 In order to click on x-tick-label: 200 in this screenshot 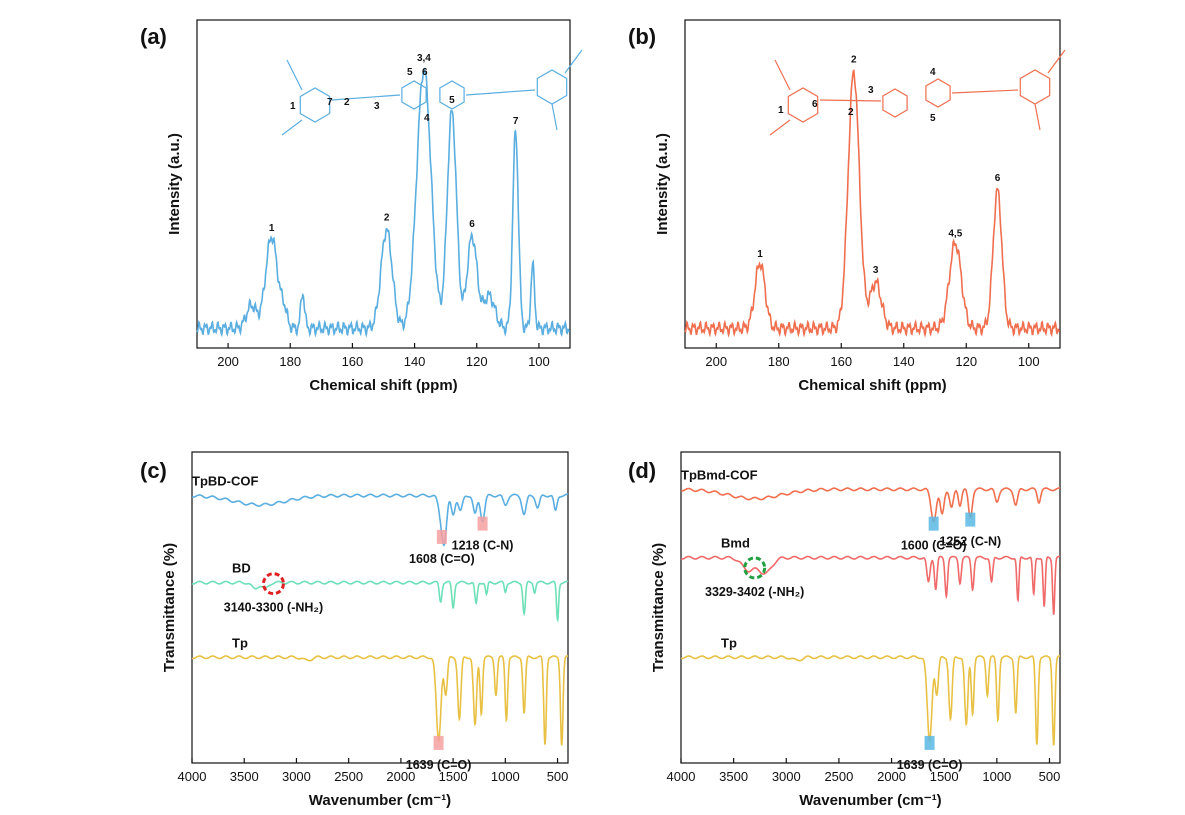, I will do `click(716, 361)`.